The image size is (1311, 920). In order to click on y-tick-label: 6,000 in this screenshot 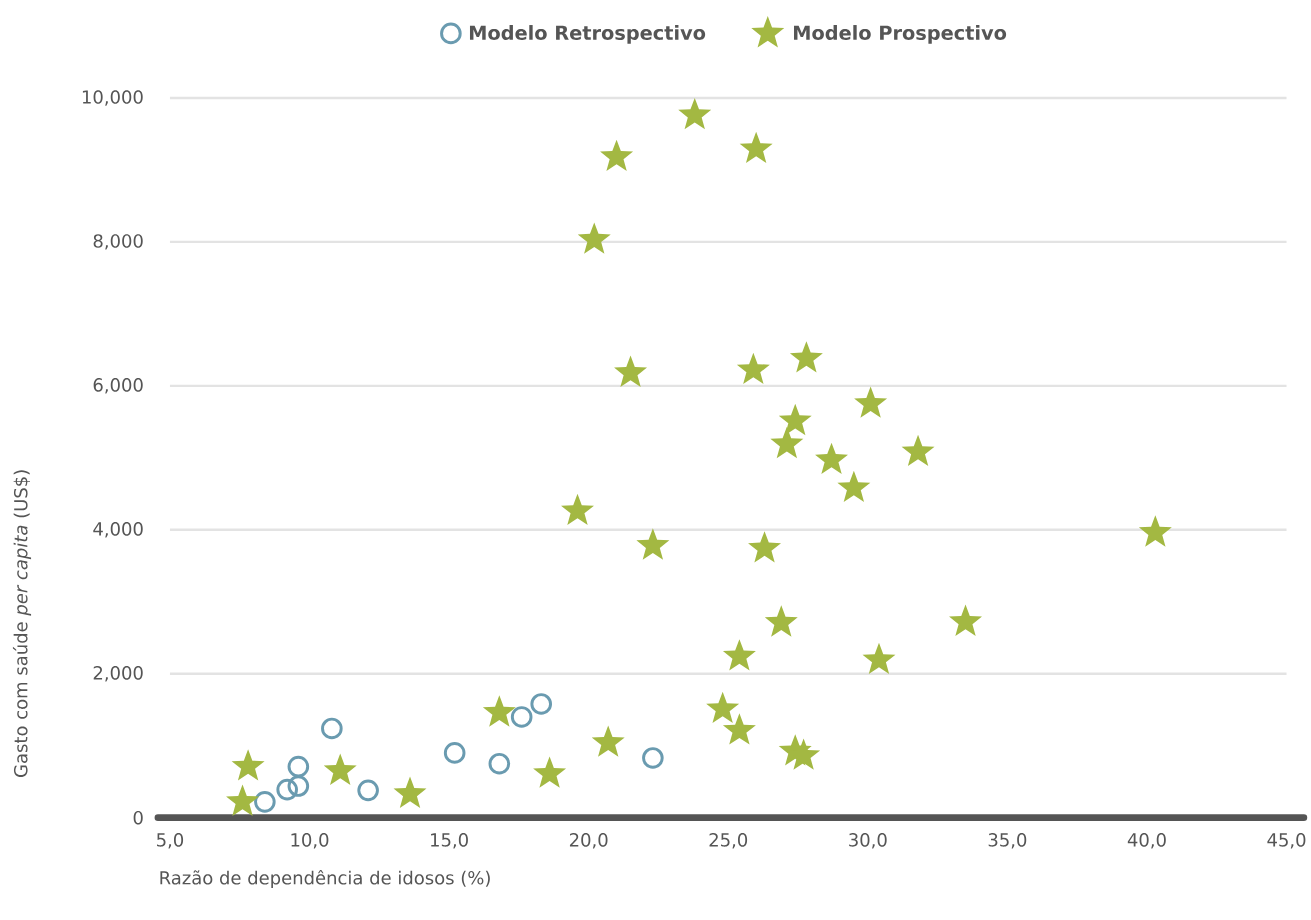, I will do `click(118, 386)`.